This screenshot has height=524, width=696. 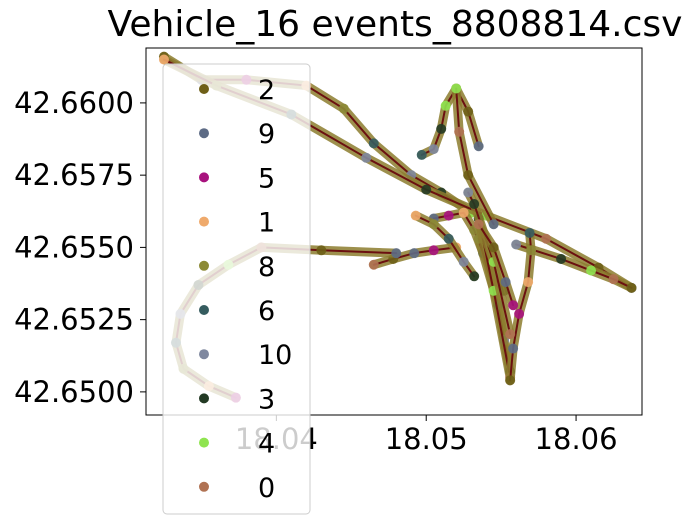 I want to click on y-tick-label: 42.6550, so click(x=74, y=247).